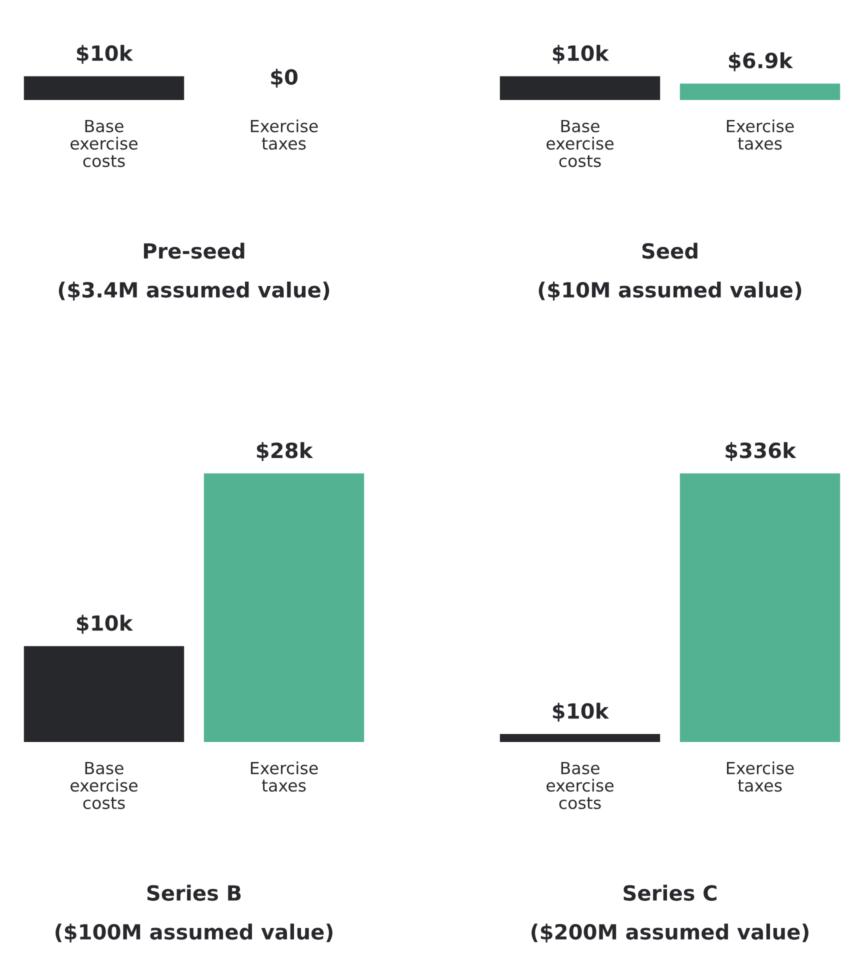  What do you see at coordinates (194, 250) in the screenshot?
I see `text: Pre-seed` at bounding box center [194, 250].